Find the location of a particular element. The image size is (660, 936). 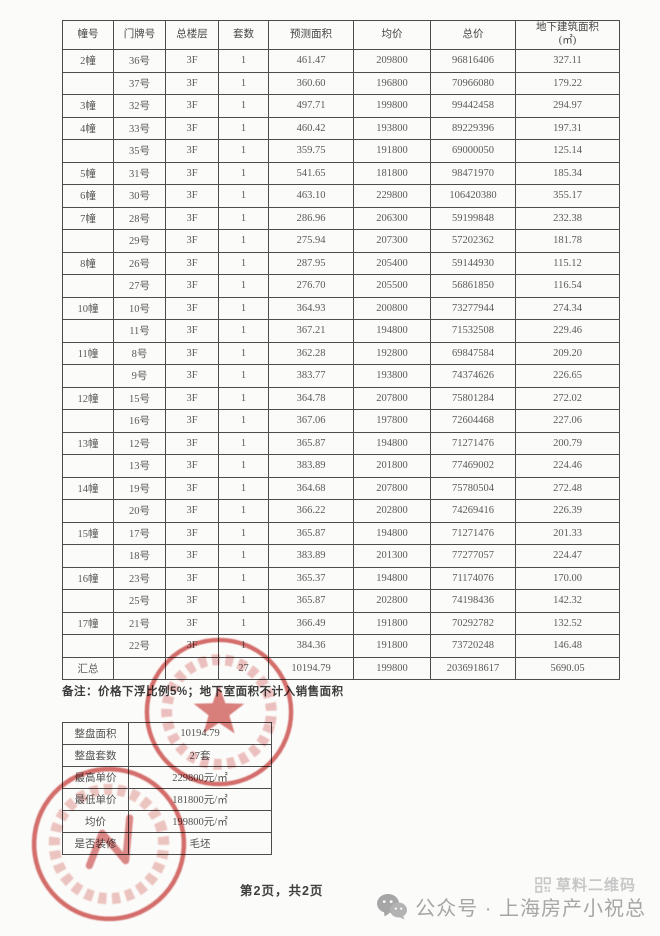

summary-label: 是否装修 is located at coordinates (95, 843).